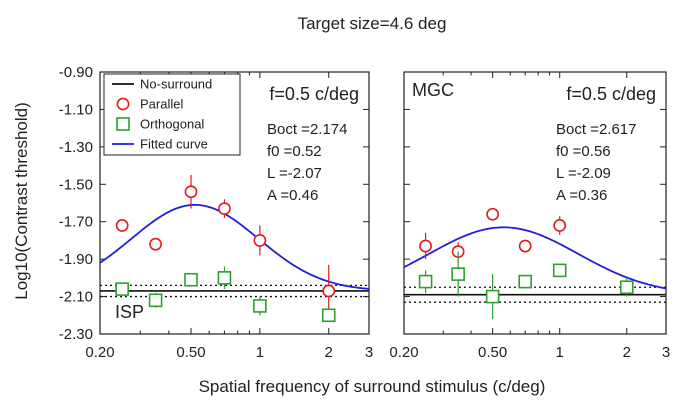  I want to click on figure-title: Target size=4.6 deg, so click(372, 23).